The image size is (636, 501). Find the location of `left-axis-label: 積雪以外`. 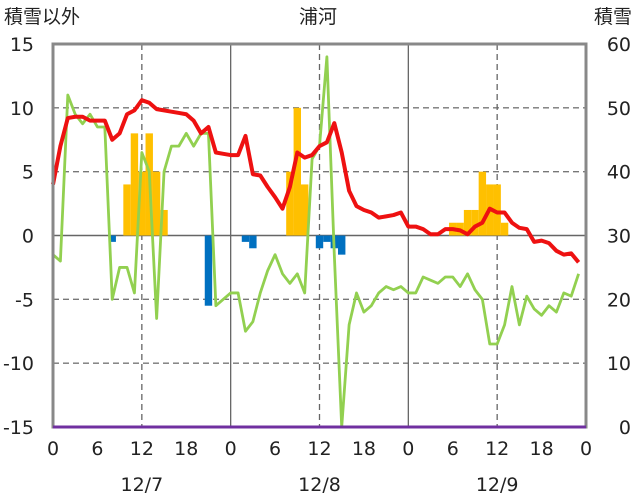

left-axis-label: 積雪以外 is located at coordinates (42, 17).